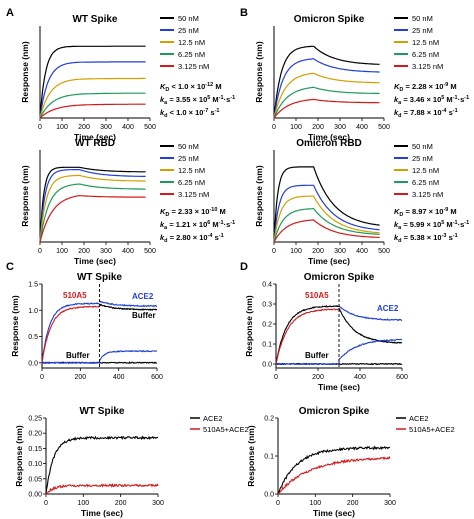  I want to click on kinetics-line: ka = 1.21 × 106 M-1·s-1, so click(197, 225).